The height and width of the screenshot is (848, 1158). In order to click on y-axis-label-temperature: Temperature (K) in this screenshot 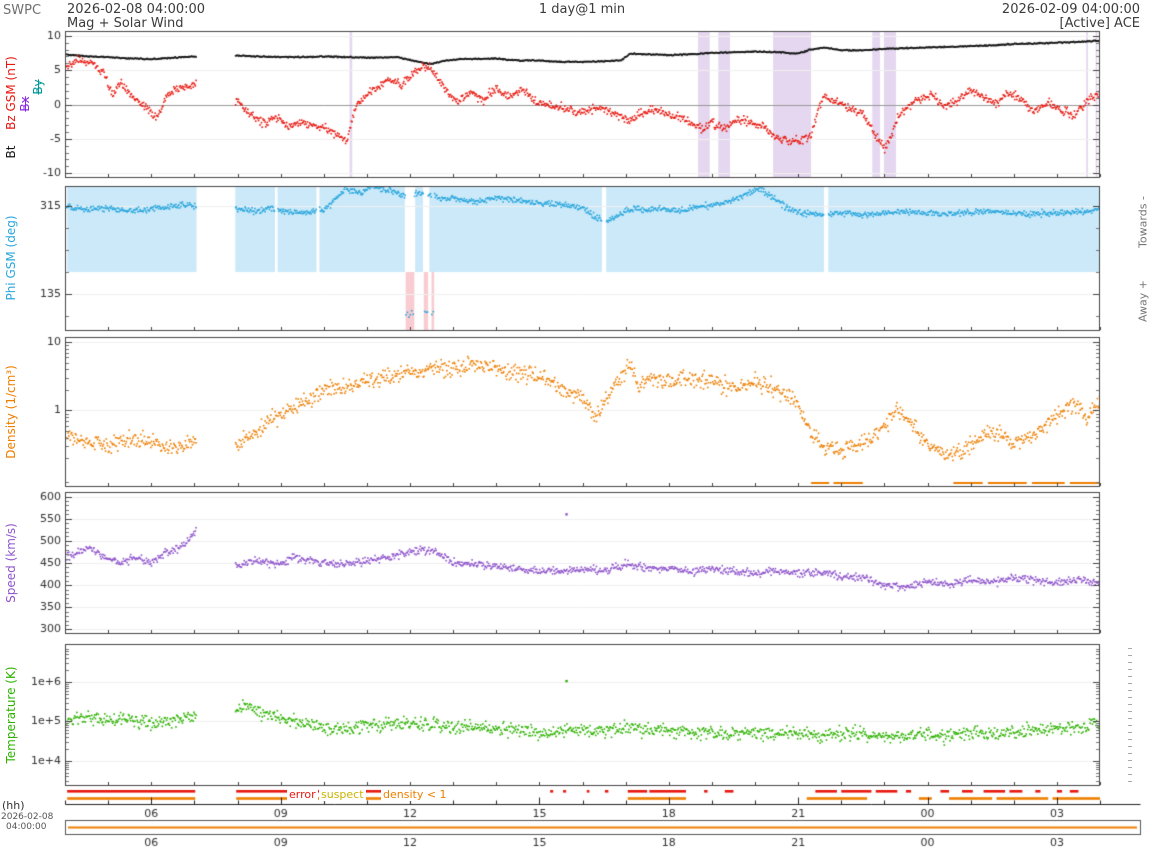, I will do `click(11, 715)`.